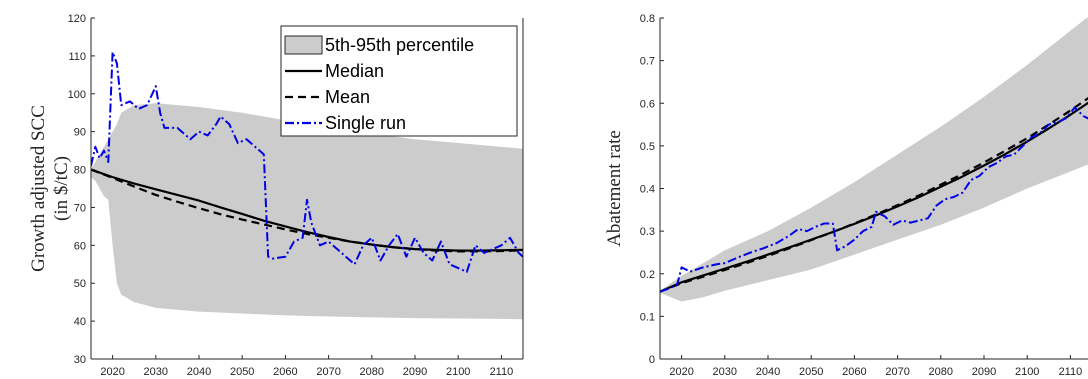  What do you see at coordinates (365, 123) in the screenshot?
I see `legend-label: Single run` at bounding box center [365, 123].